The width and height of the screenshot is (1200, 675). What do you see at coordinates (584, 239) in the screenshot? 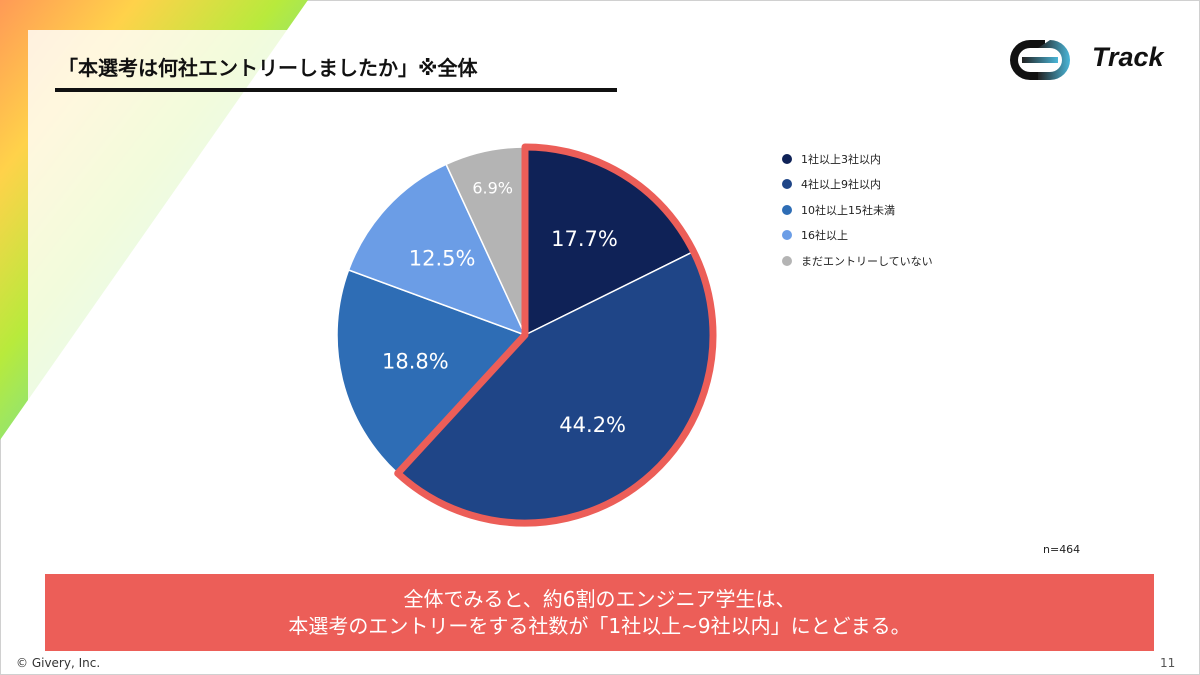
I see `data-label-1: 17.7%` at bounding box center [584, 239].